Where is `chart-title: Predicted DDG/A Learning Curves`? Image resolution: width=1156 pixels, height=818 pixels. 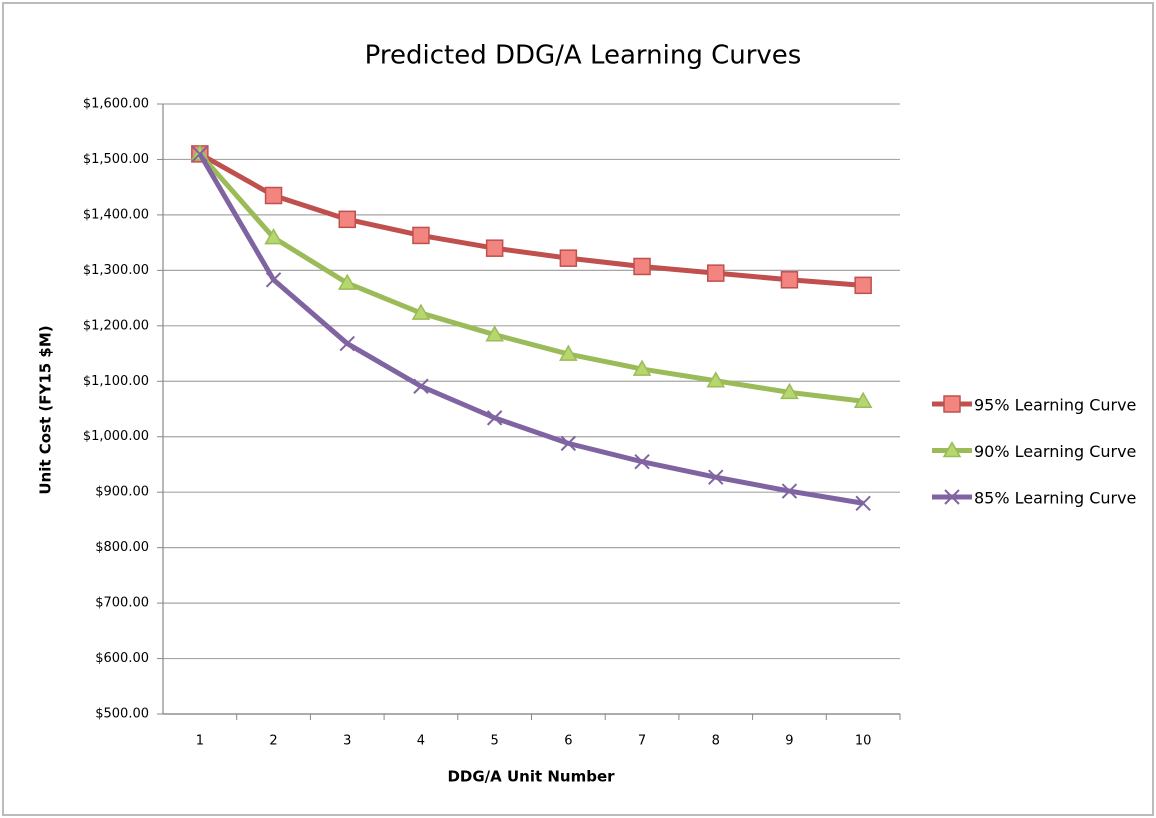 chart-title: Predicted DDG/A Learning Curves is located at coordinates (583, 56).